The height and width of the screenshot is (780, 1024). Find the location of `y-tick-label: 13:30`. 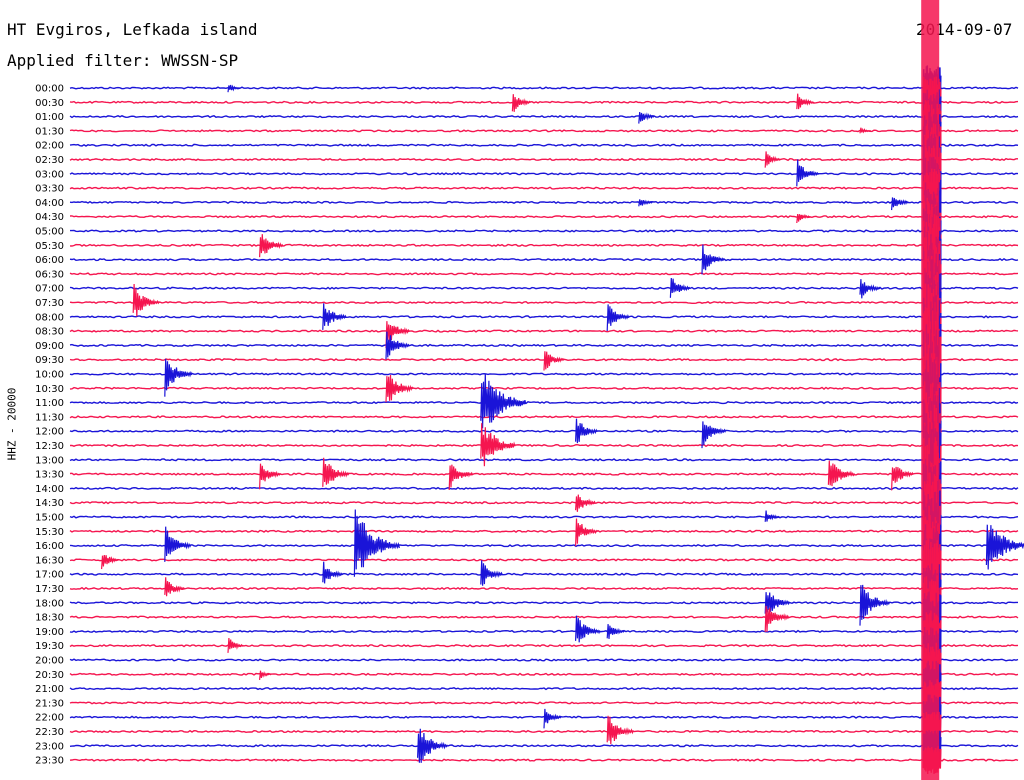

y-tick-label: 13:30 is located at coordinates (49, 475).